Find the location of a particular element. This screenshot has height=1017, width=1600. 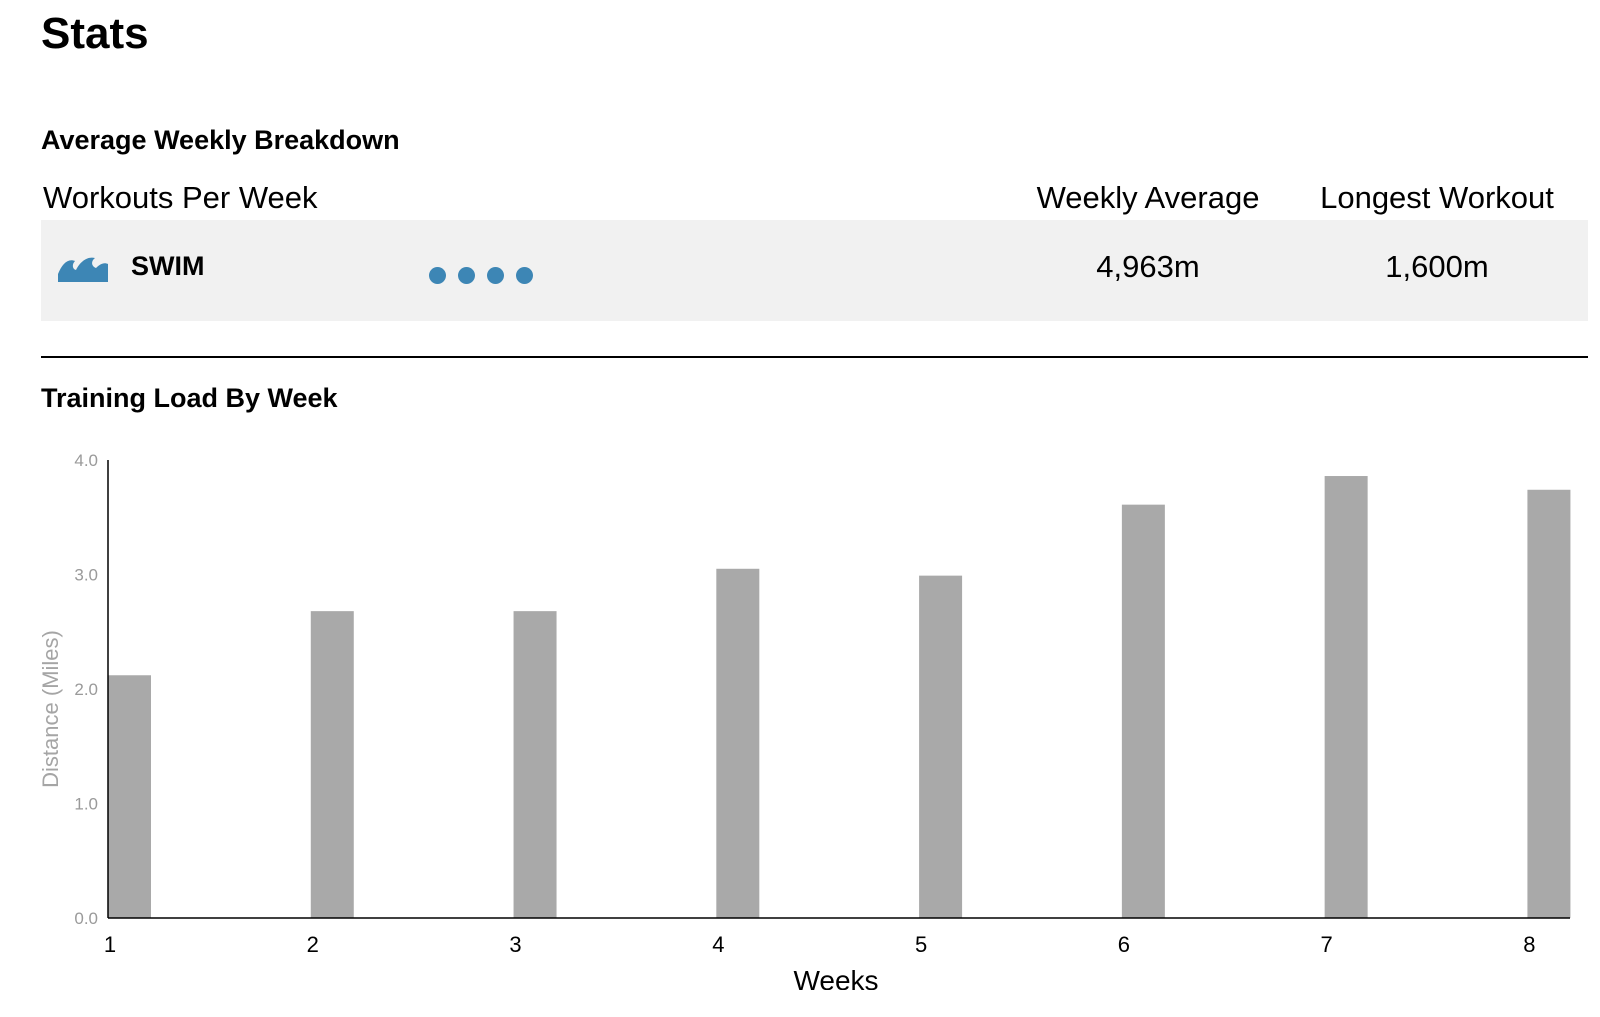

x-tick-label: 5 is located at coordinates (921, 944).